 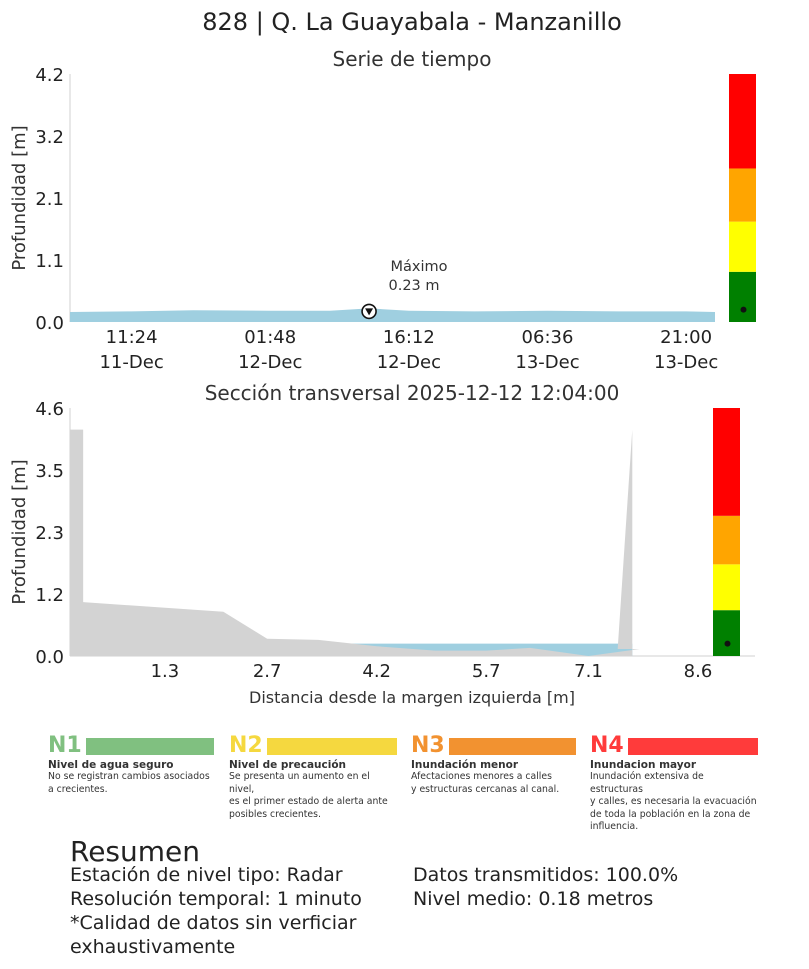 What do you see at coordinates (726, 587) in the screenshot?
I see `cross-section-level-n2` at bounding box center [726, 587].